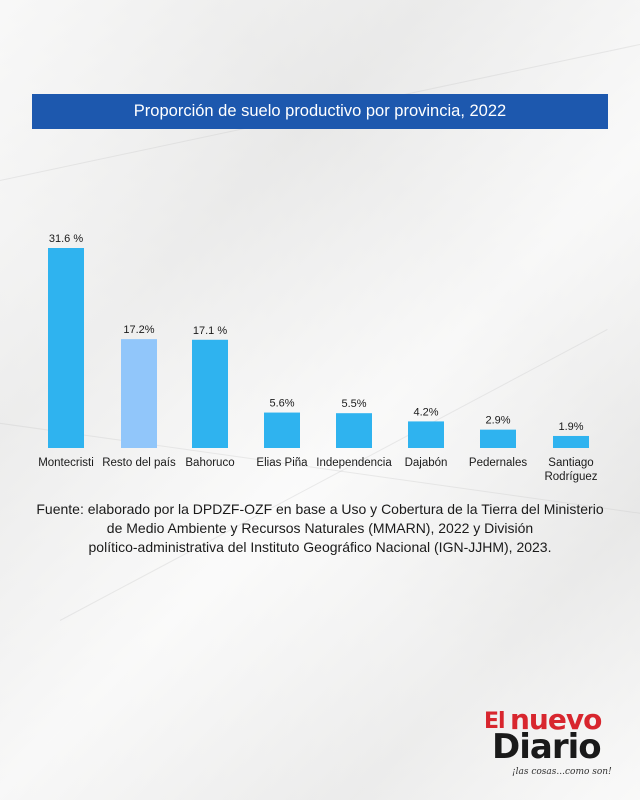  What do you see at coordinates (209, 463) in the screenshot?
I see `category-label: Bahoruco` at bounding box center [209, 463].